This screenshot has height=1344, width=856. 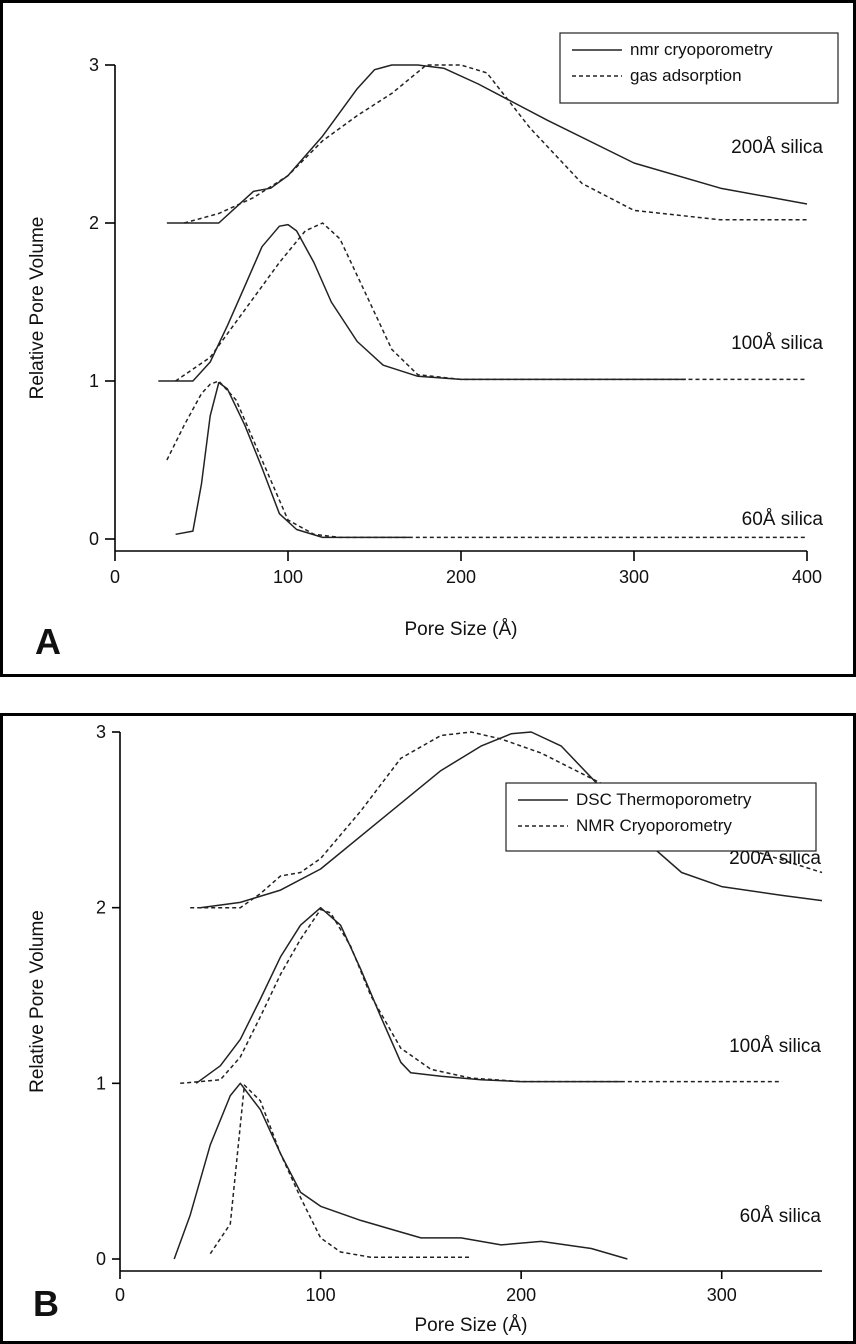 What do you see at coordinates (686, 75) in the screenshot?
I see `legend-label: gas adsorption` at bounding box center [686, 75].